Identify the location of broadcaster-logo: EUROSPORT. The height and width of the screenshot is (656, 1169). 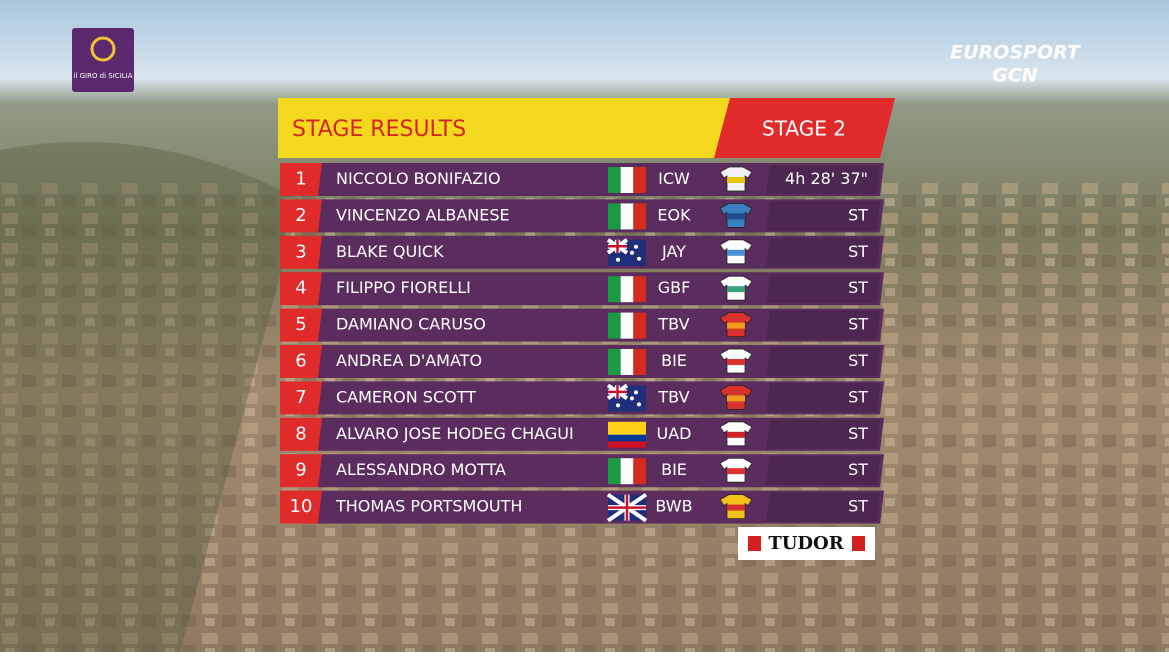
(1016, 53).